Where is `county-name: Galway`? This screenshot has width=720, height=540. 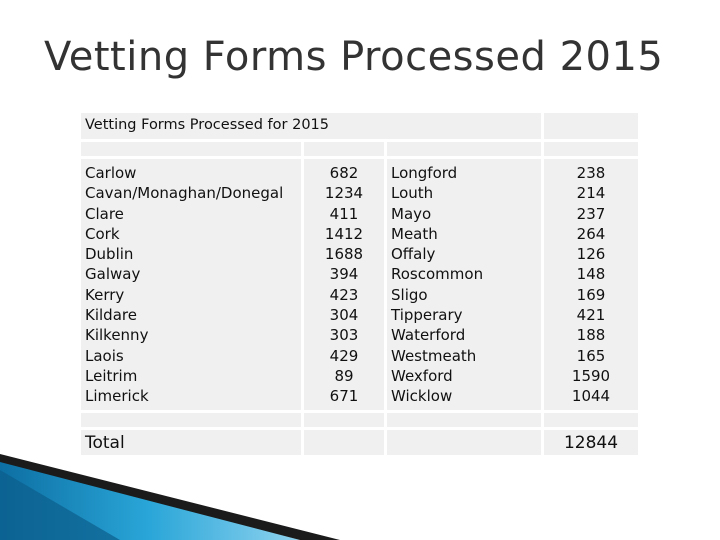 county-name: Galway is located at coordinates (113, 274).